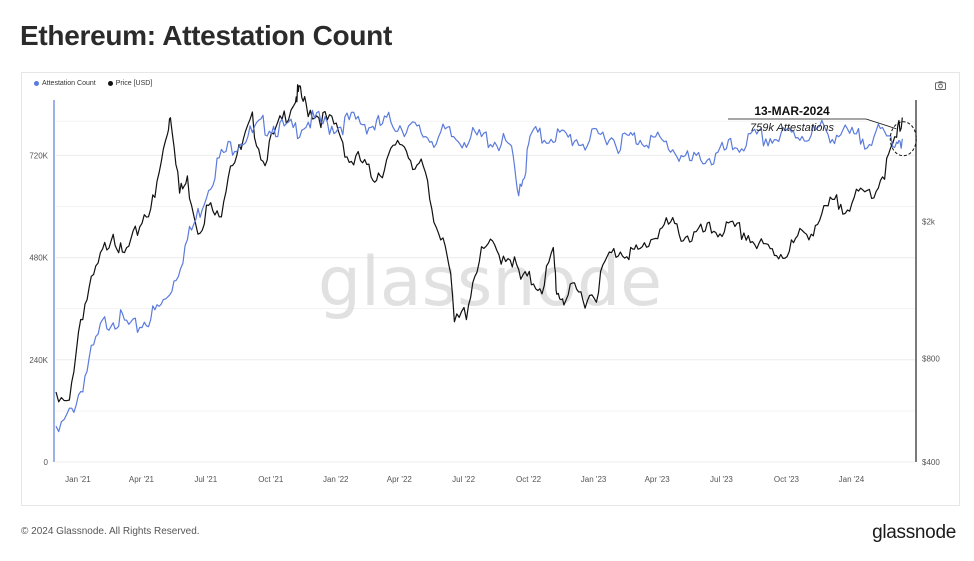  What do you see at coordinates (142, 479) in the screenshot?
I see `x-tick-label: Apr '21` at bounding box center [142, 479].